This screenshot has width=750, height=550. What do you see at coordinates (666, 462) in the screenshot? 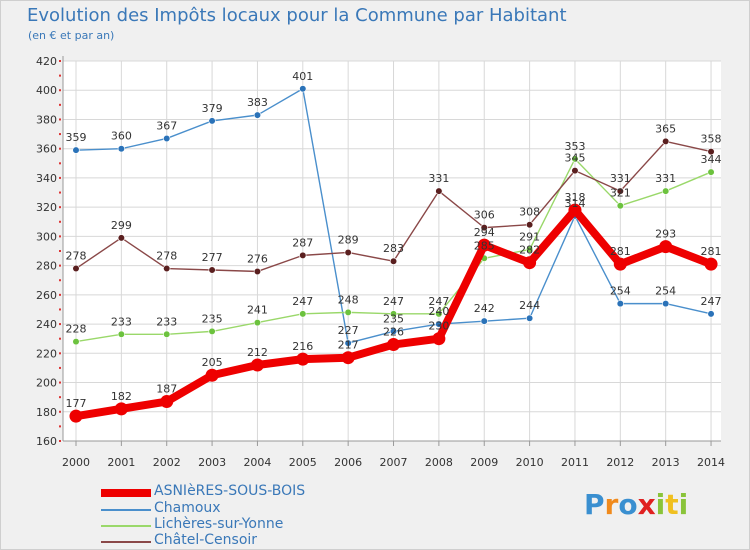
I see `x-tick-label: 2013` at bounding box center [666, 462].